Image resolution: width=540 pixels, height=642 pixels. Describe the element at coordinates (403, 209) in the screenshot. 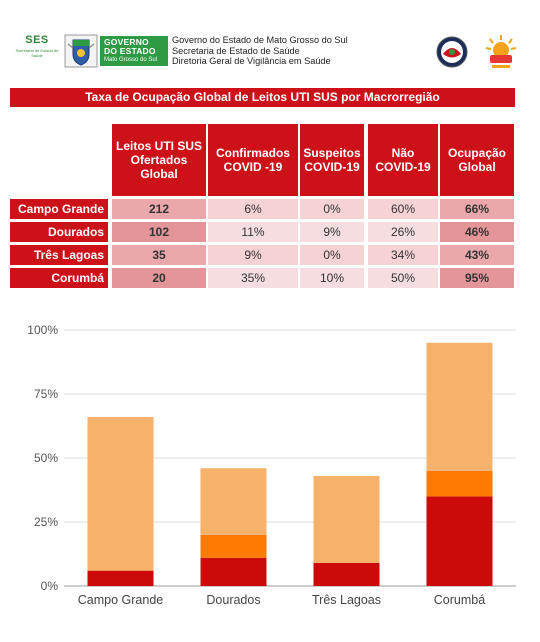

I see `table-cell: 60%` at that location.